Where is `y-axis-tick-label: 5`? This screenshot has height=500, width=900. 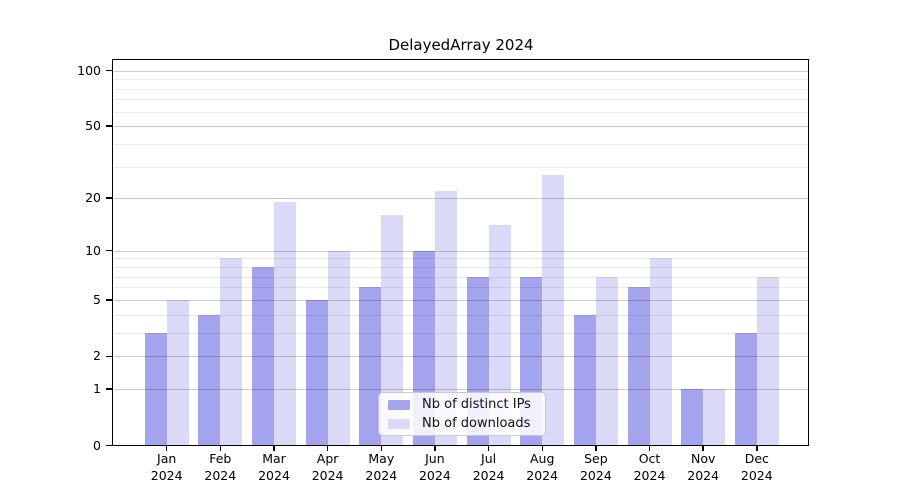 y-axis-tick-label: 5 is located at coordinates (97, 299).